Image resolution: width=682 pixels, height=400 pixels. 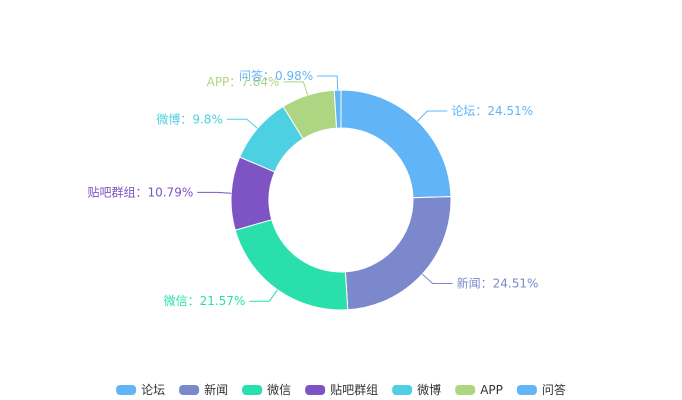 What do you see at coordinates (205, 301) in the screenshot?
I see `slice-label-2: 微信：21.57%` at bounding box center [205, 301].